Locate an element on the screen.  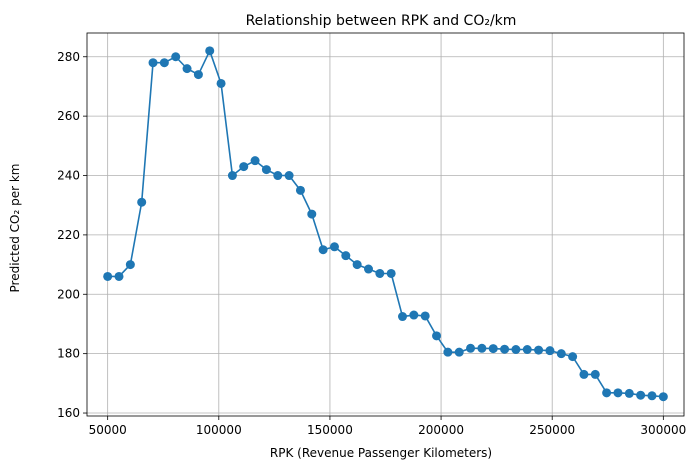
y-tick-label: 280 is located at coordinates (68, 57).